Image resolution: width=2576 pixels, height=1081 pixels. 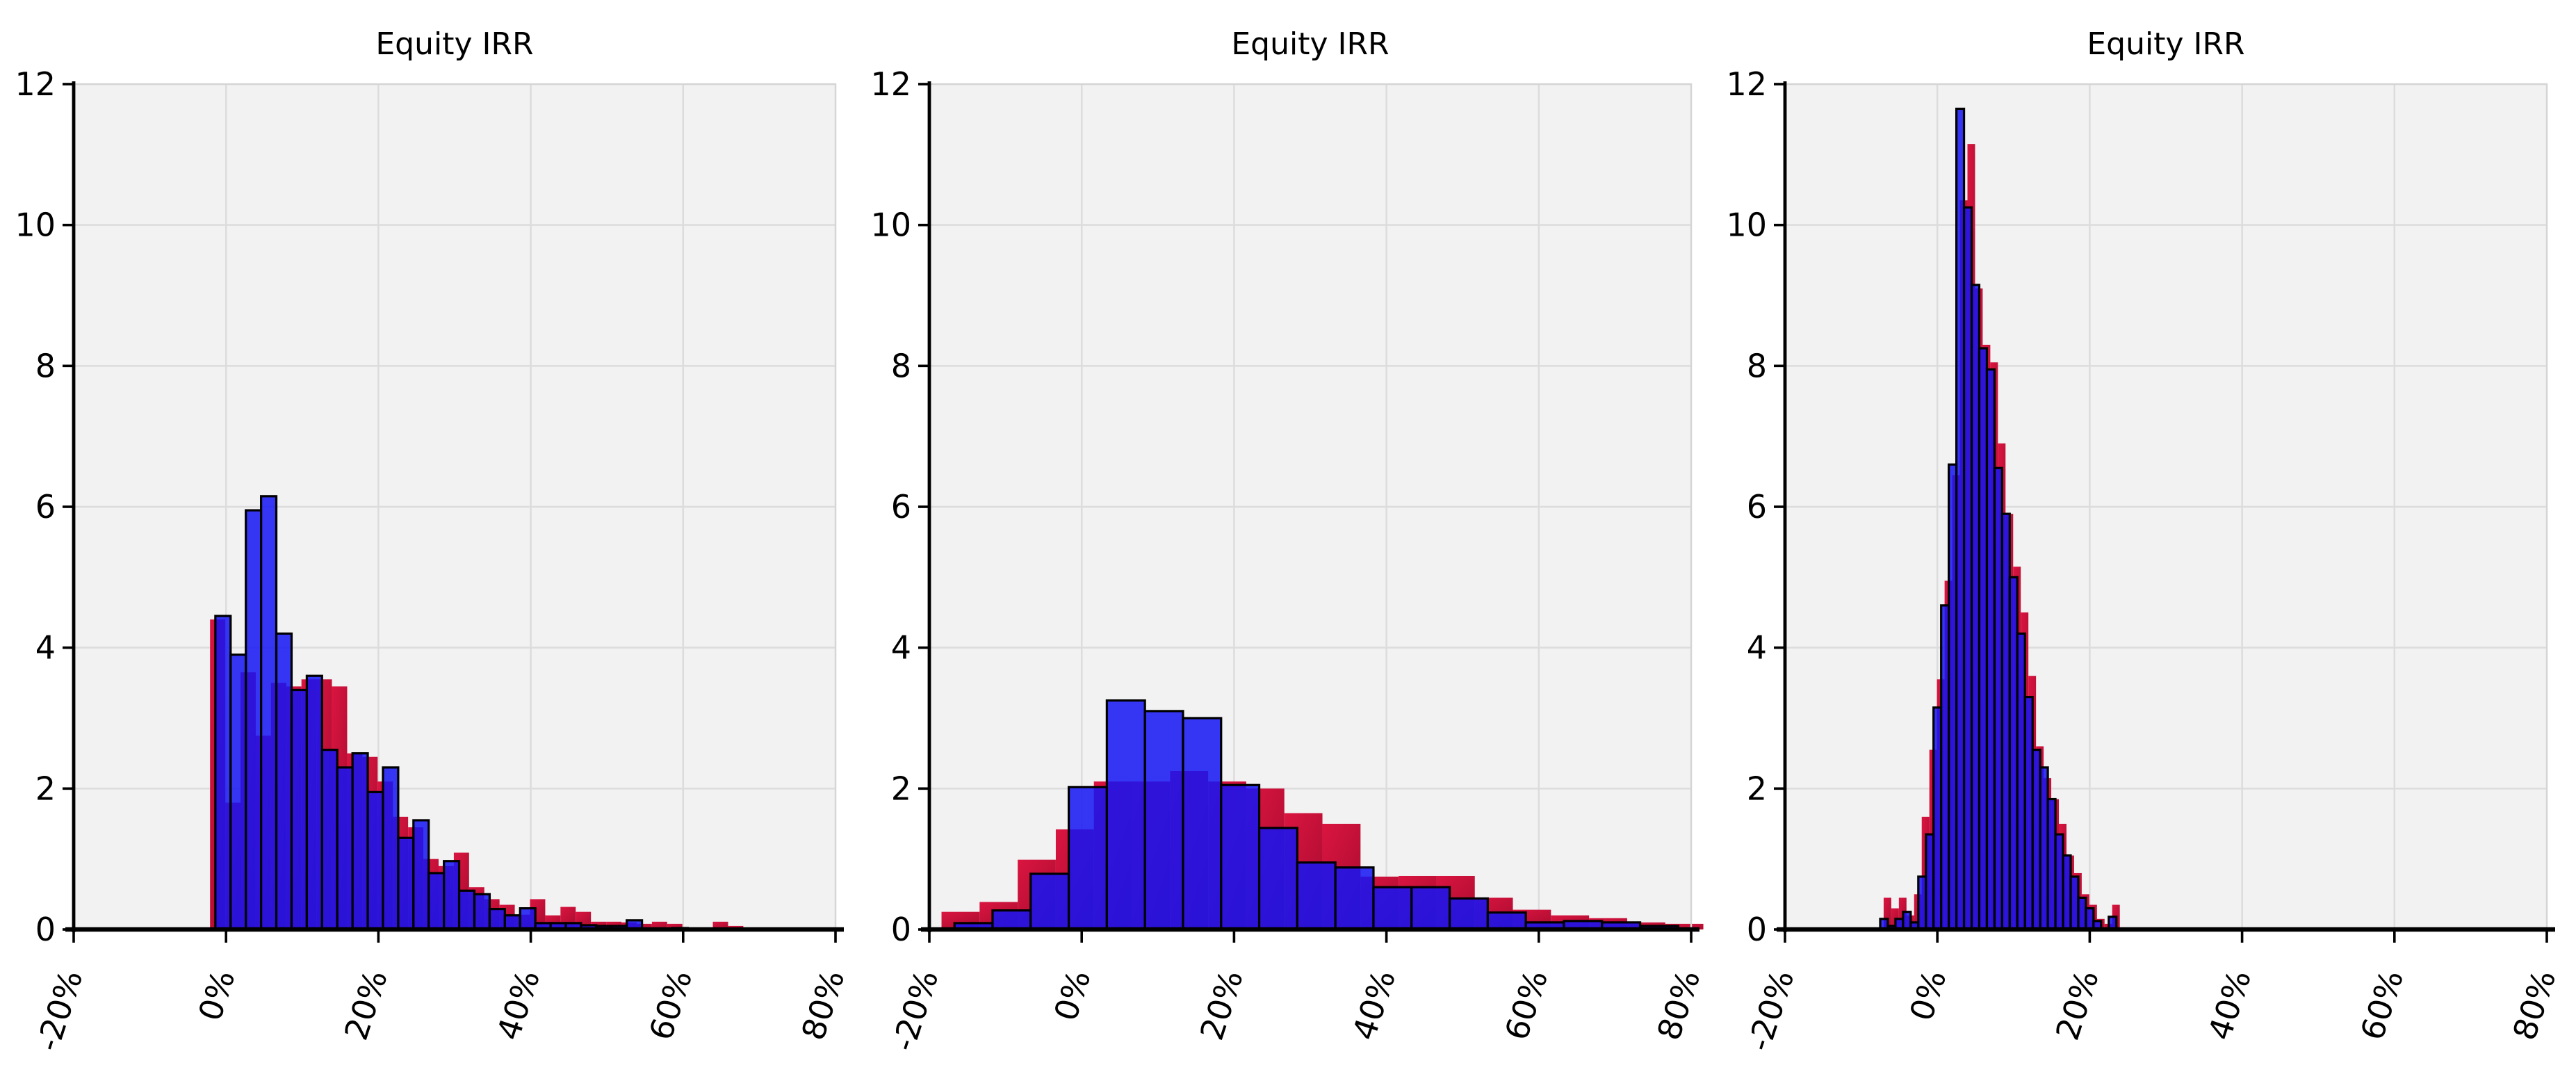 What do you see at coordinates (1928, 995) in the screenshot?
I see `x-tick-label: 0%` at bounding box center [1928, 995].